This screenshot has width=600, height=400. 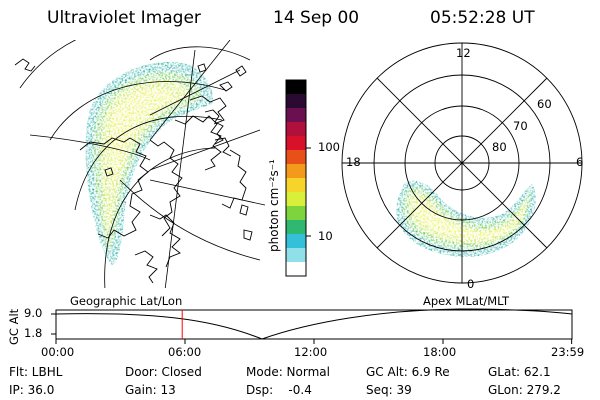 I want to click on y-tick-label-1.8: 1.8, so click(x=33, y=333).